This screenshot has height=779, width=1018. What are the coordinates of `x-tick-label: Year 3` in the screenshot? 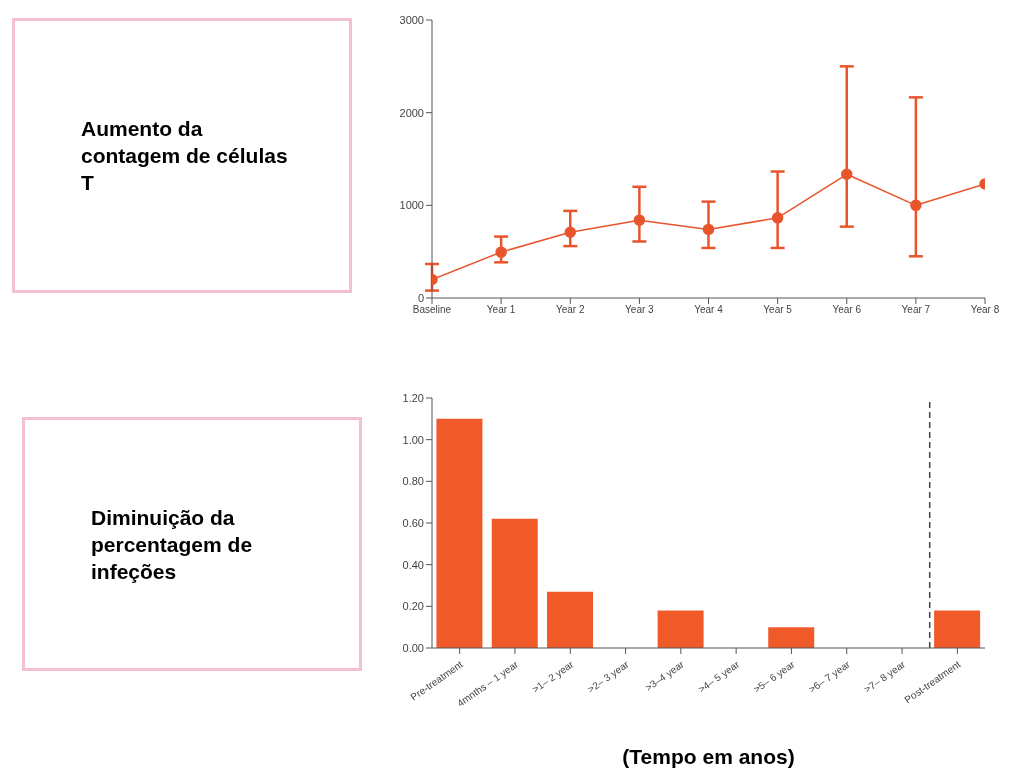 It's located at (640, 310).